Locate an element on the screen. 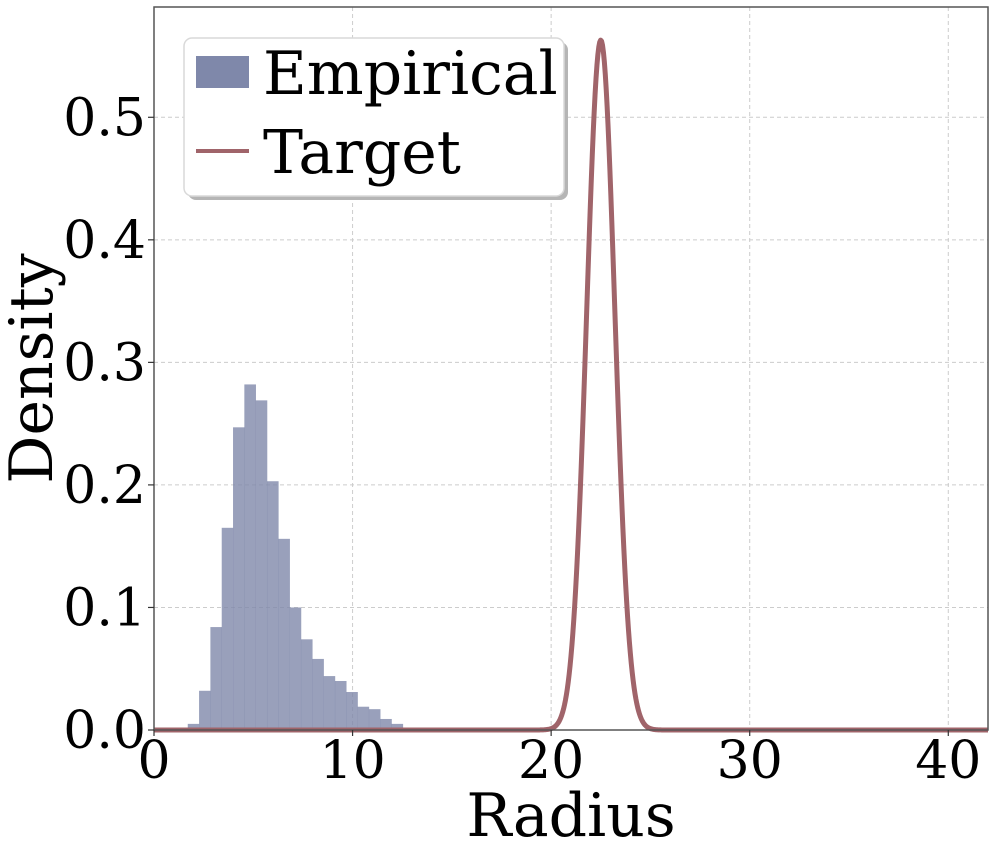 This screenshot has height=854, width=996. x-tick-label: 20 is located at coordinates (551, 761).